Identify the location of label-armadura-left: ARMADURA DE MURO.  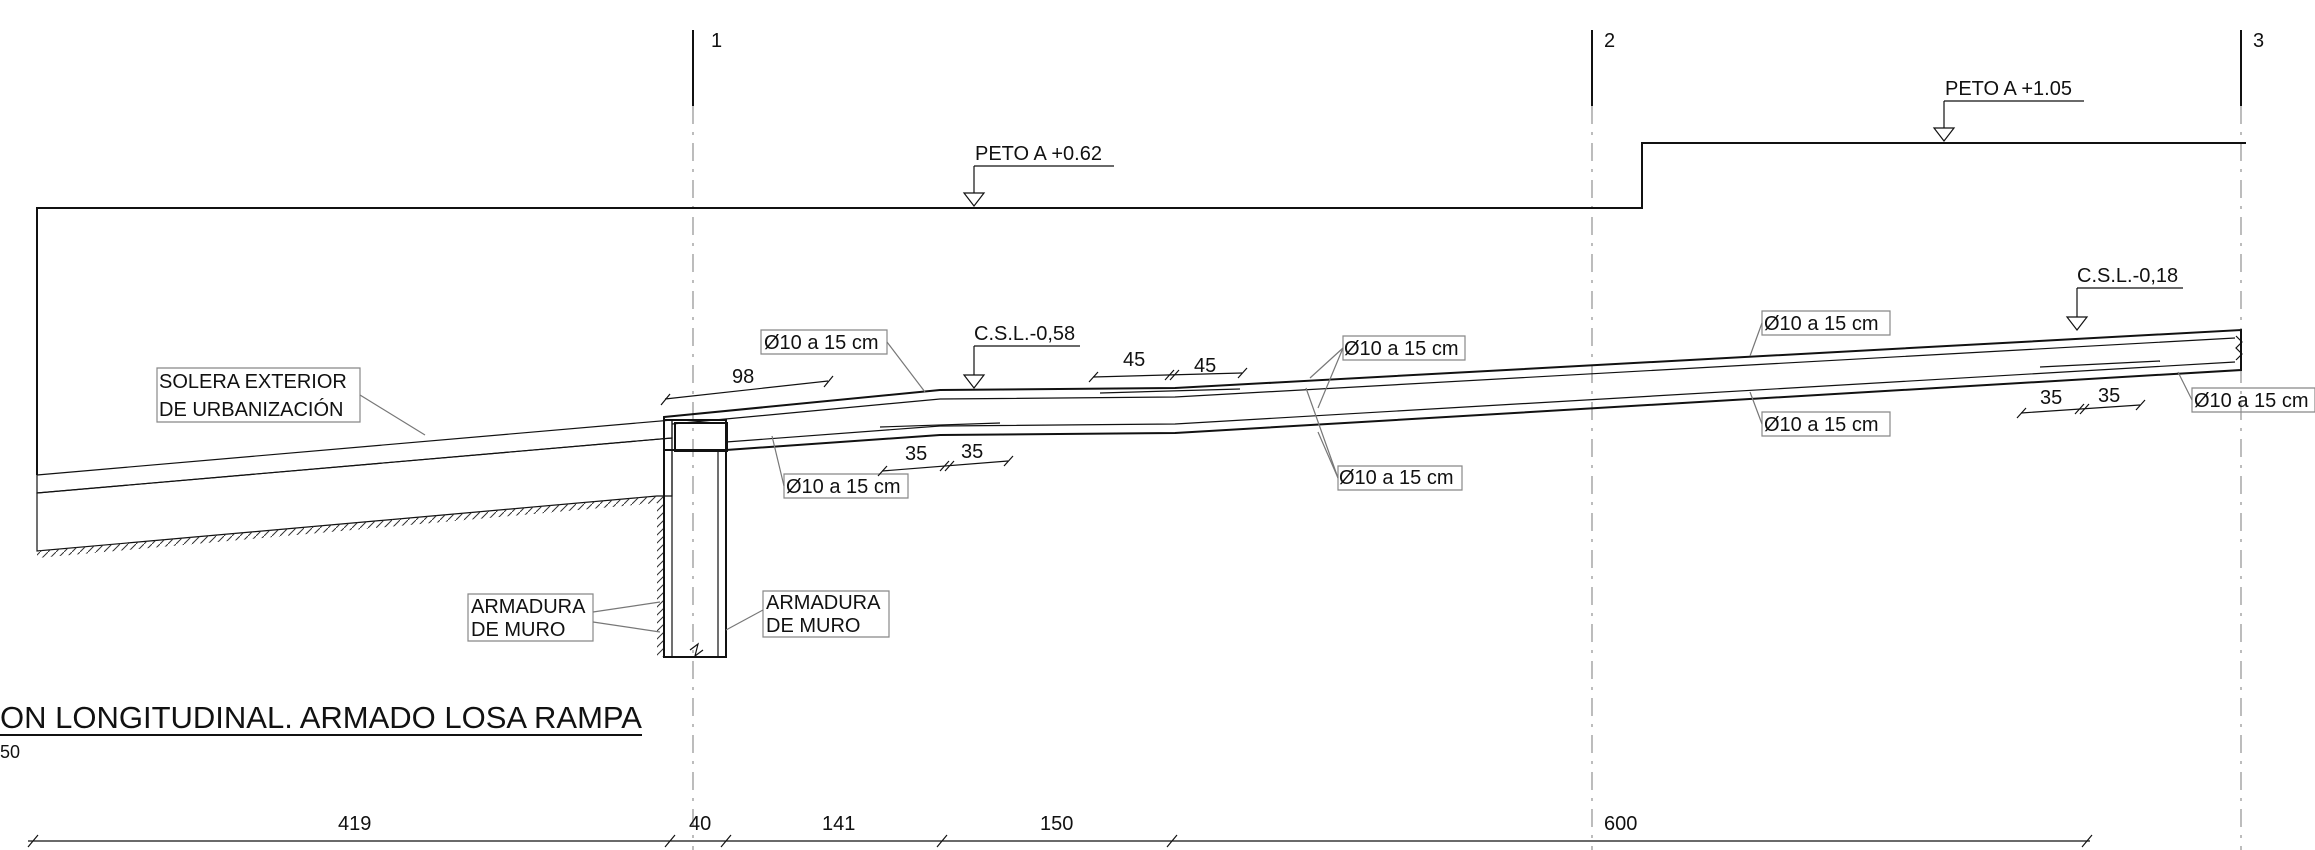
(564, 617).